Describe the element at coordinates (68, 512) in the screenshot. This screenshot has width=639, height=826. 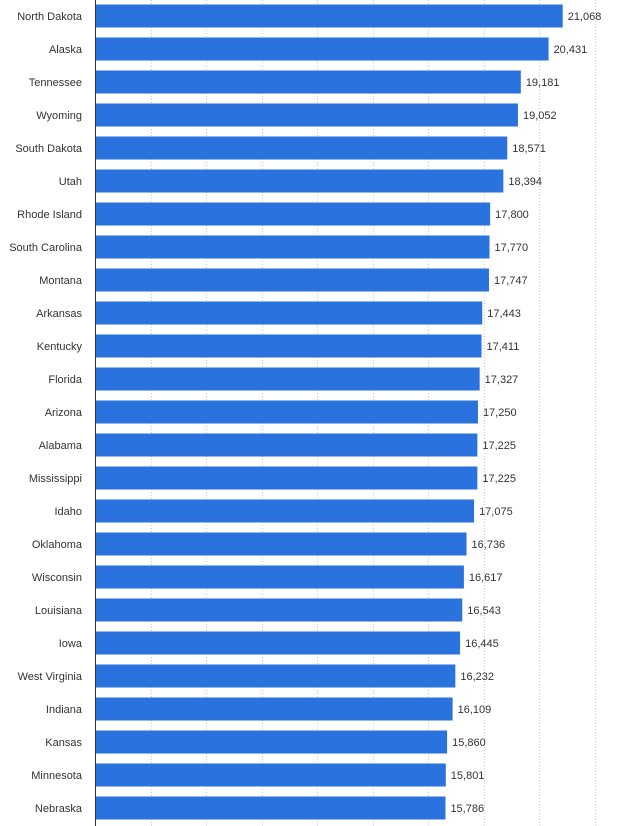
I see `category-label: Idaho` at that location.